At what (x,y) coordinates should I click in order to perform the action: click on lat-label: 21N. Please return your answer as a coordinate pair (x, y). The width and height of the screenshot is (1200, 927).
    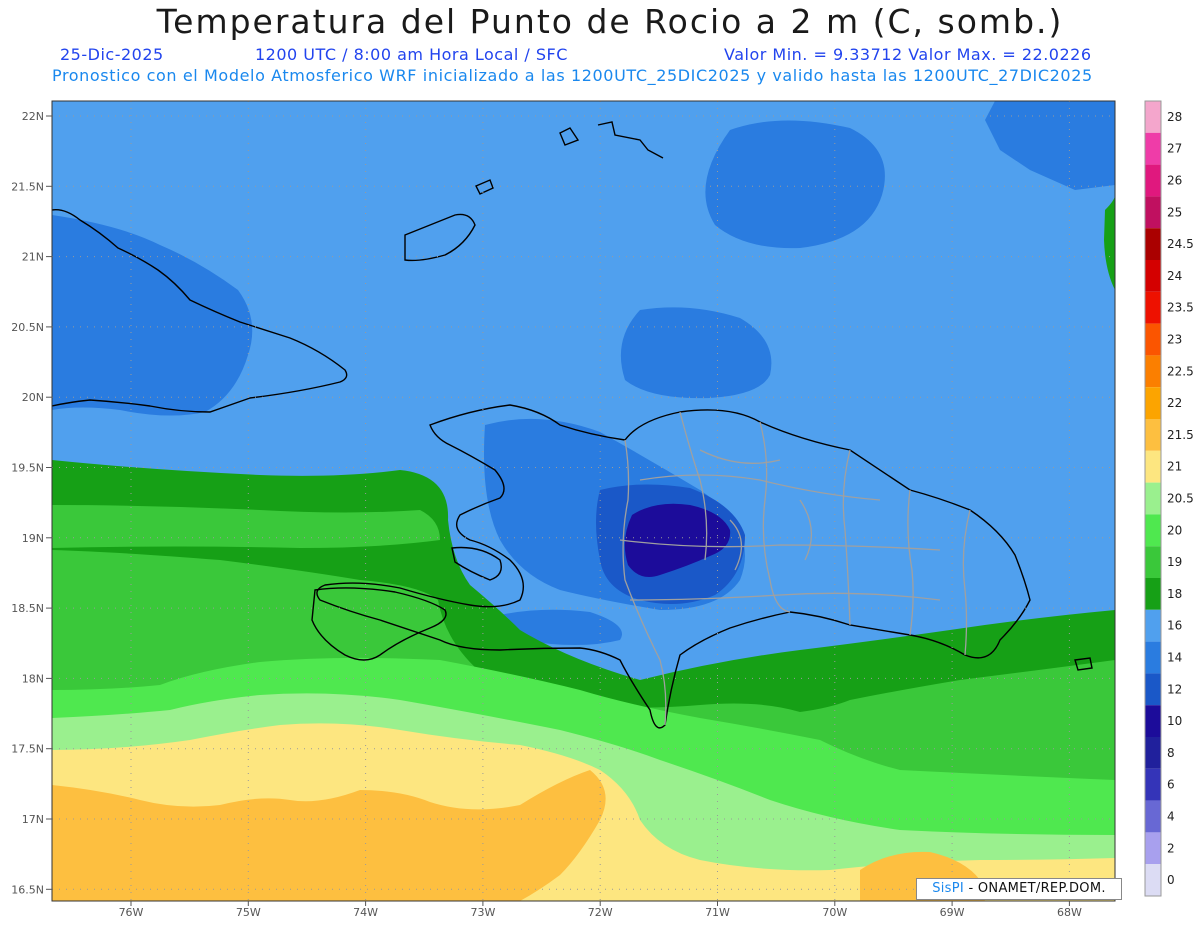
    Looking at the image, I should click on (33, 257).